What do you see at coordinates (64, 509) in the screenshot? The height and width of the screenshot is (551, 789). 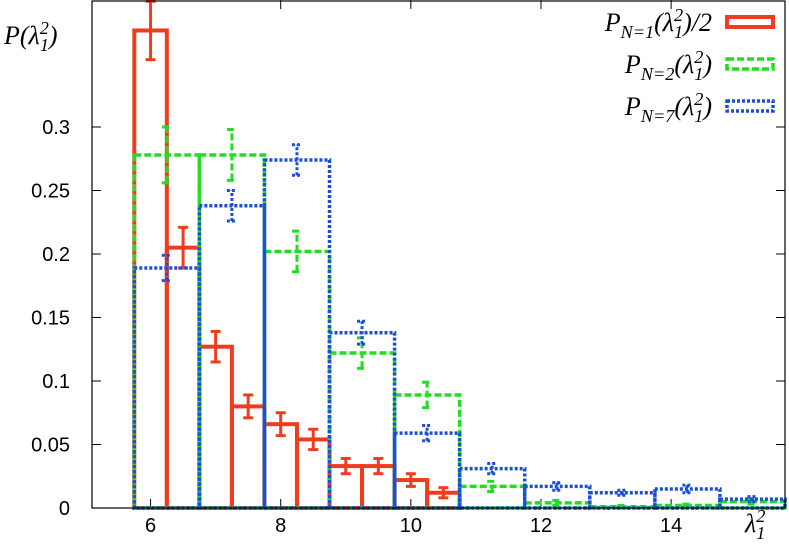 I see `y-tick-label: 0` at bounding box center [64, 509].